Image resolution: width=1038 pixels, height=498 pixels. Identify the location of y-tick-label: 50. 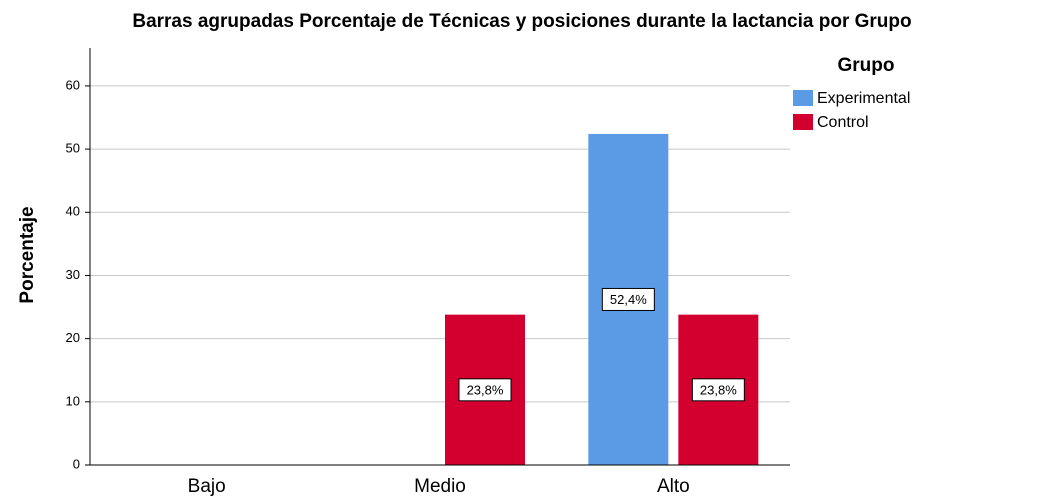
(73, 148).